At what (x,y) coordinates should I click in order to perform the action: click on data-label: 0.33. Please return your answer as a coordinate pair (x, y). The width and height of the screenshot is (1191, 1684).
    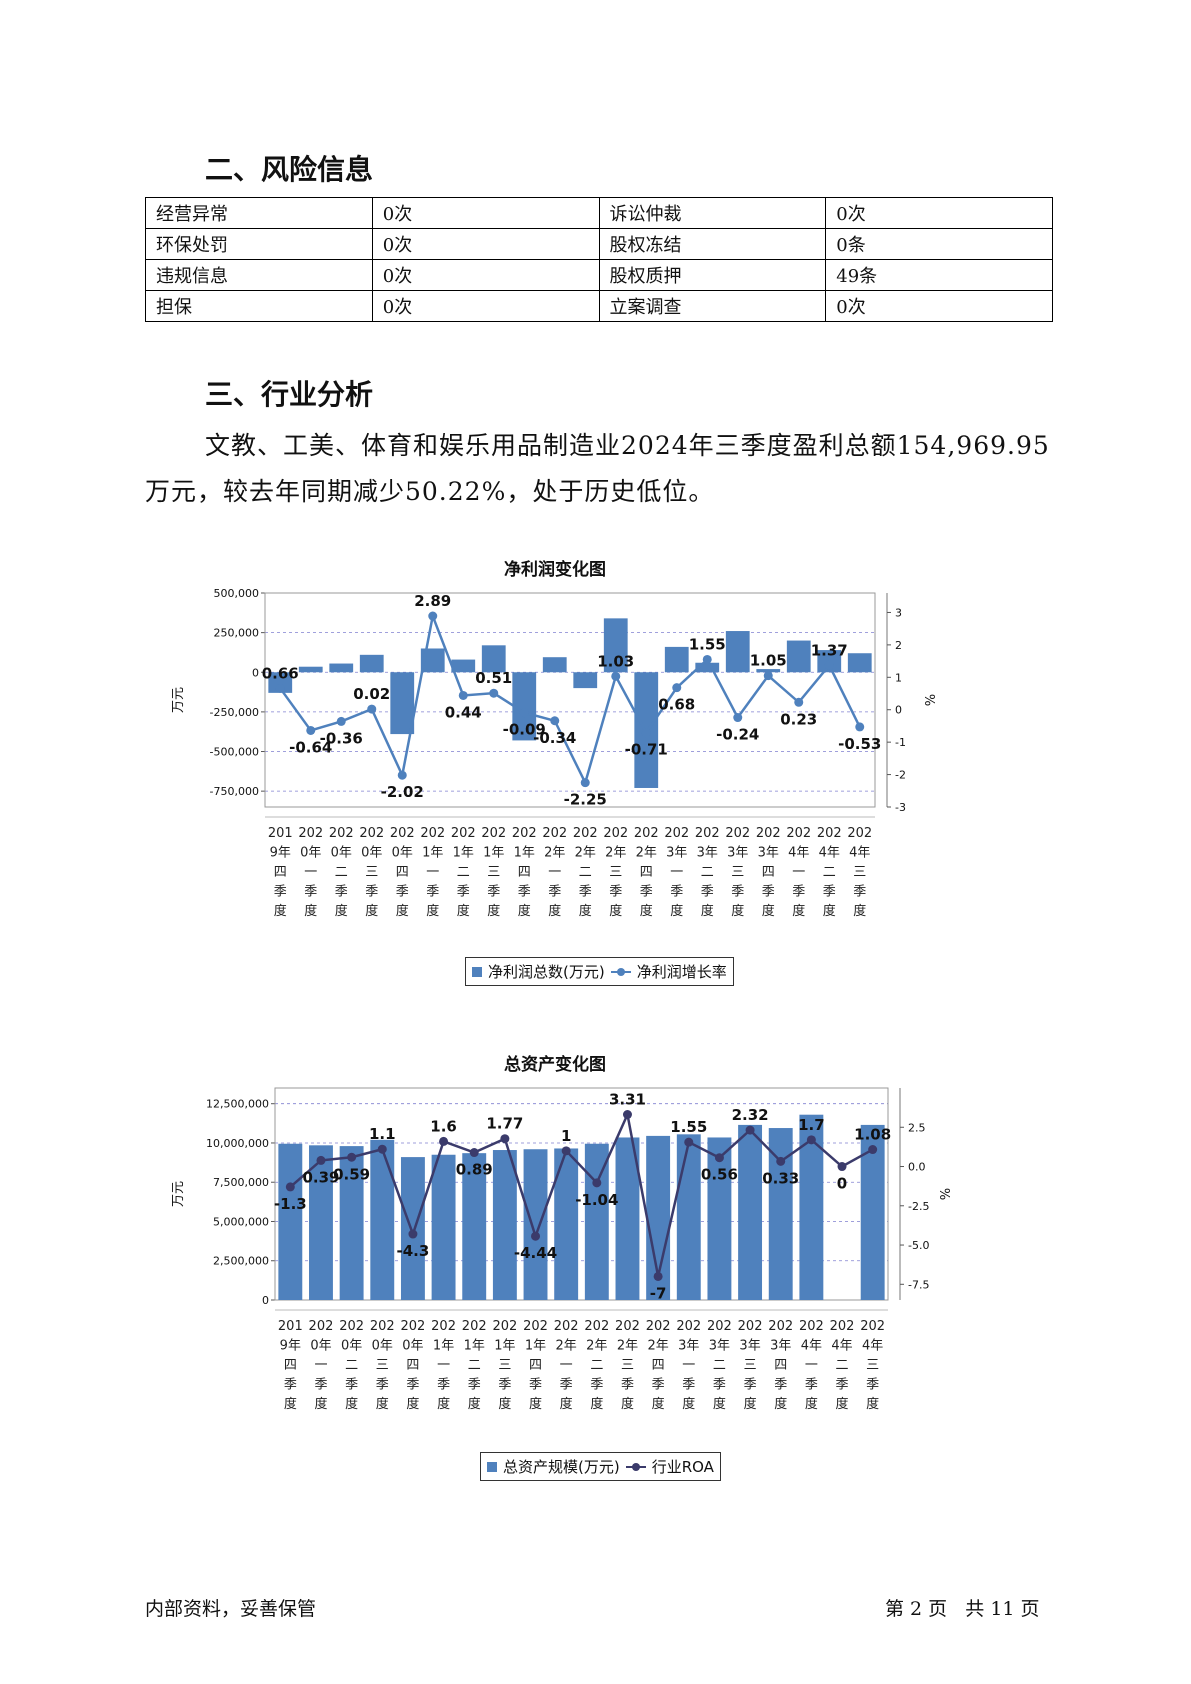
    Looking at the image, I should click on (780, 1178).